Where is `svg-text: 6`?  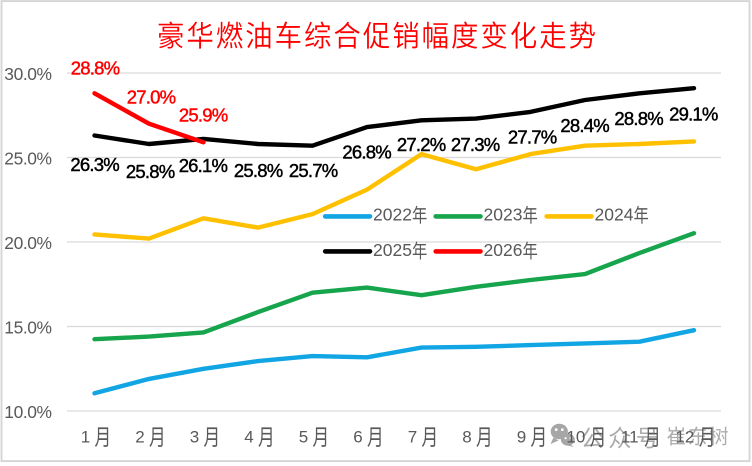
svg-text: 6 is located at coordinates (357, 437).